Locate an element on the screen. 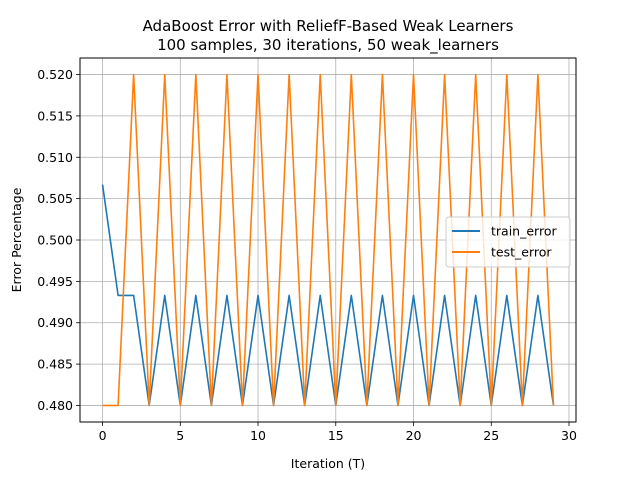  legend-label-test-error: test_error is located at coordinates (521, 252).